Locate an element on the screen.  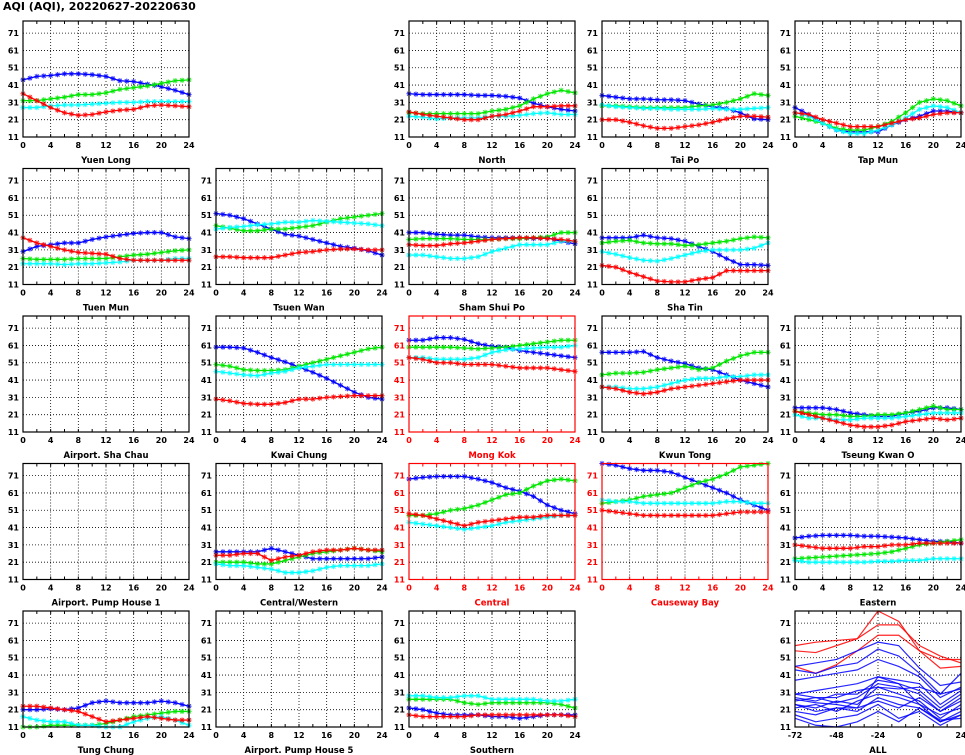
plot-frame is located at coordinates (299, 374).